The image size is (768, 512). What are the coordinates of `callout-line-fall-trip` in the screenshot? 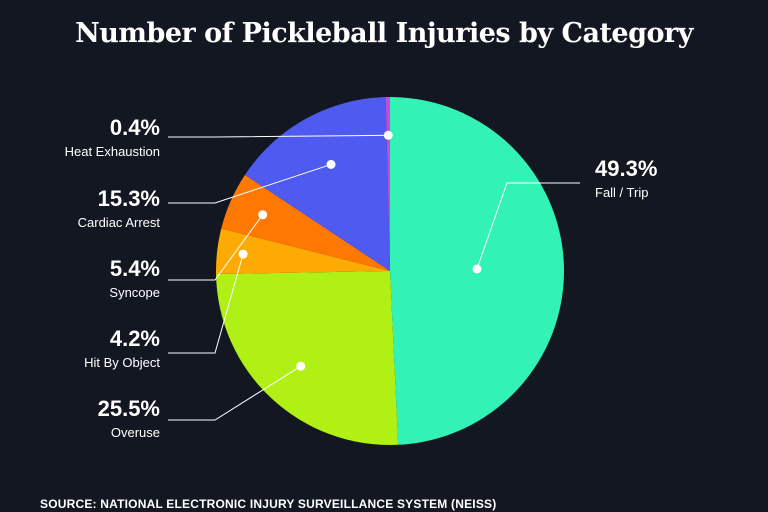 It's located at (528, 226).